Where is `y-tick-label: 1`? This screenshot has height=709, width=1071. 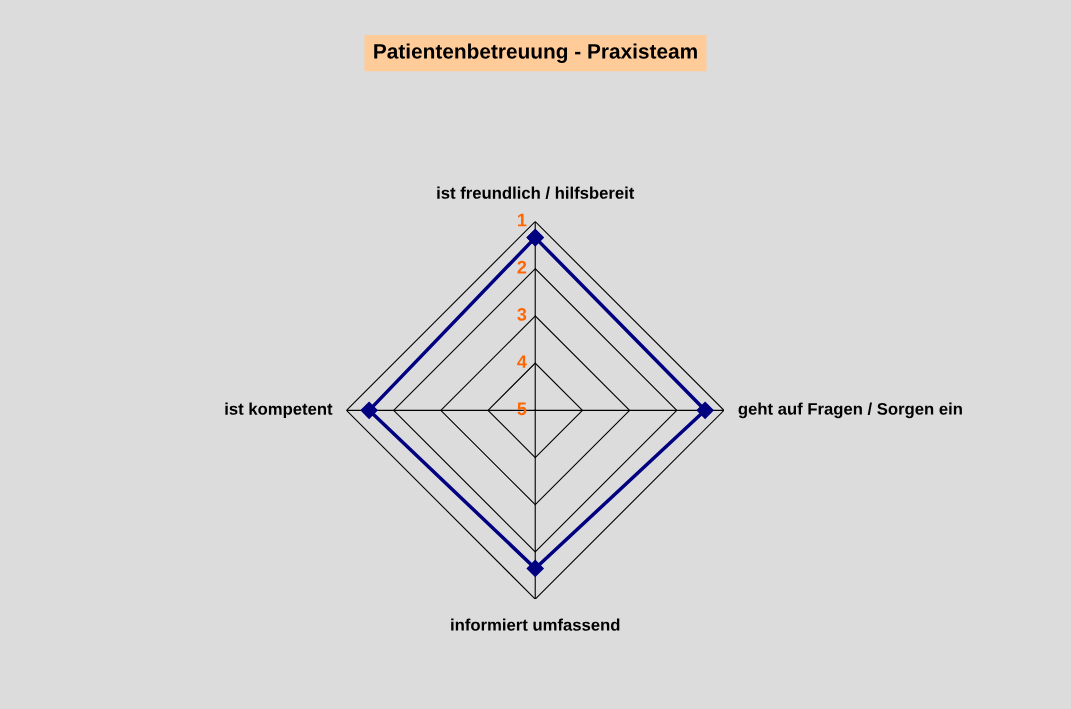 y-tick-label: 1 is located at coordinates (522, 220).